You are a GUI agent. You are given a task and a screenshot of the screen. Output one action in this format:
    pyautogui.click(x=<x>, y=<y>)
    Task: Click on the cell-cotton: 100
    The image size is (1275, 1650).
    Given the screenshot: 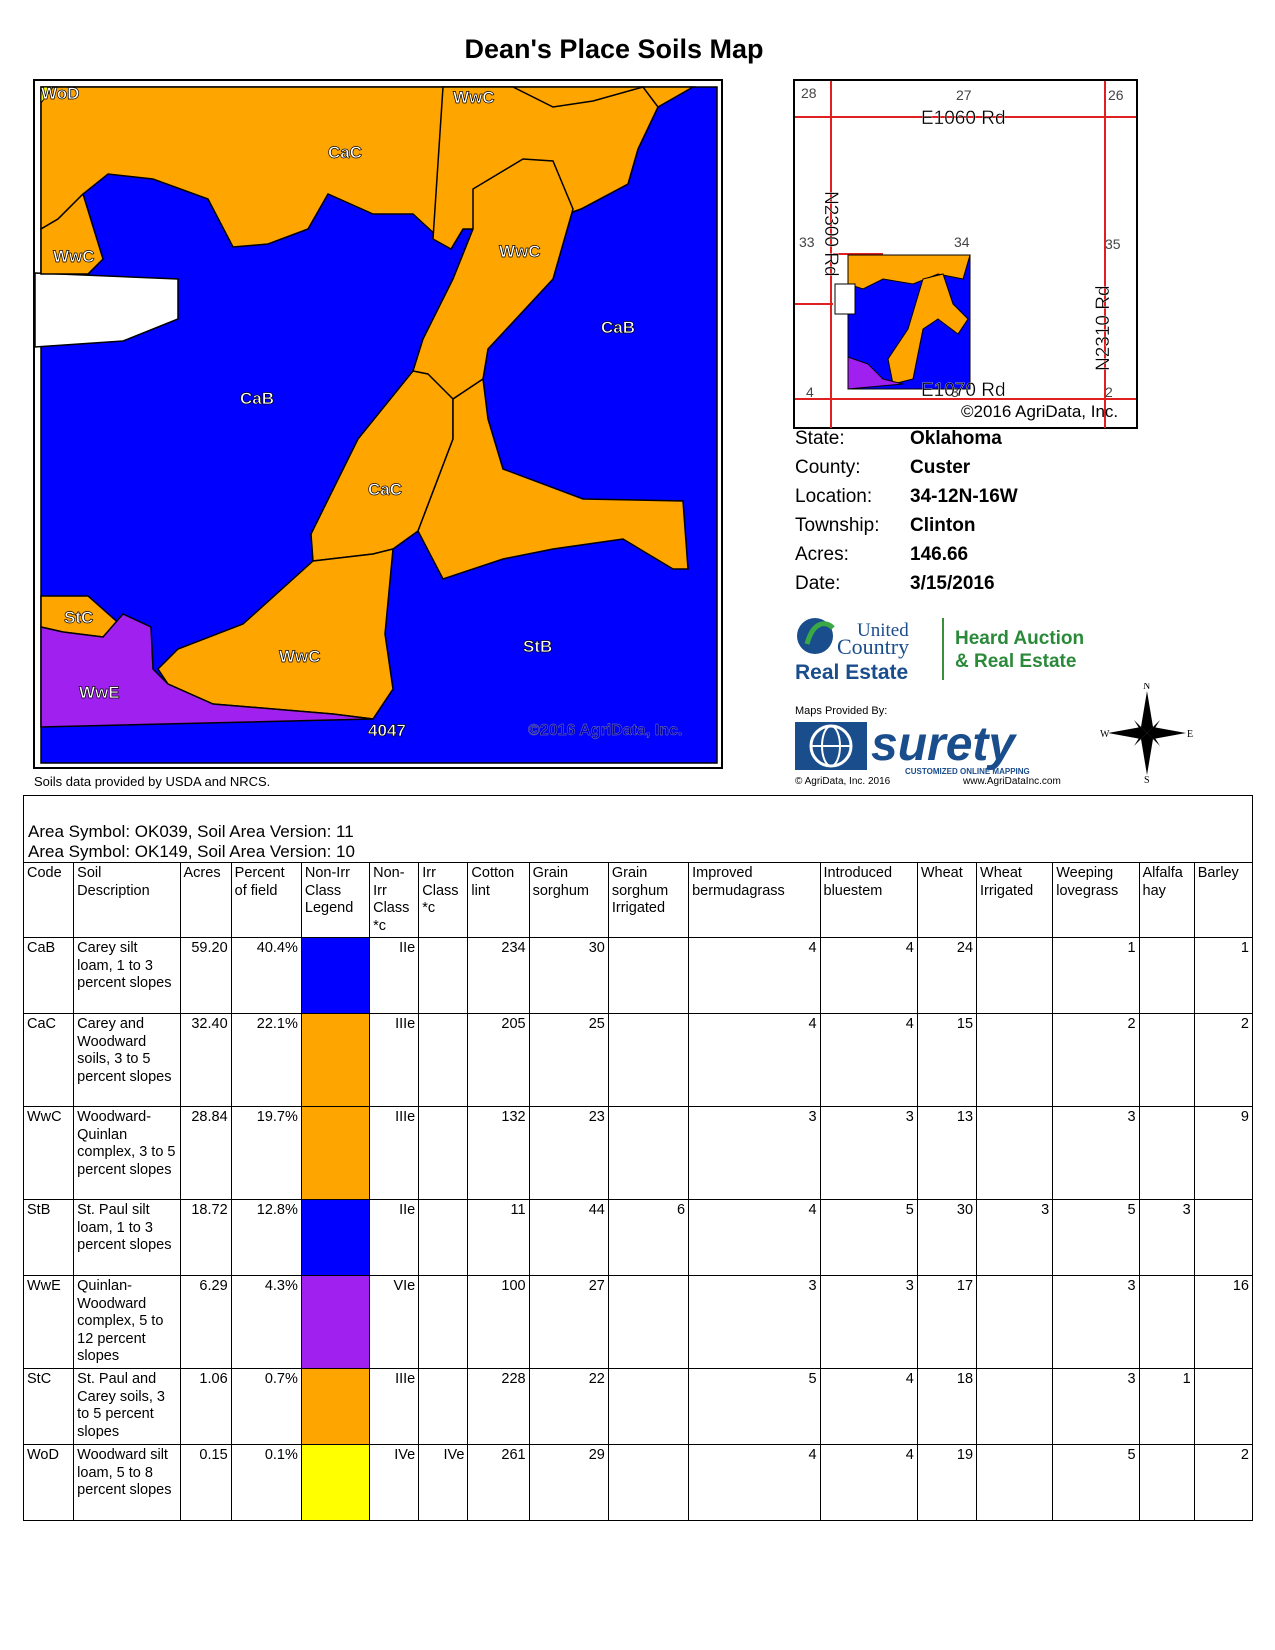 What is the action you would take?
    pyautogui.click(x=498, y=1322)
    